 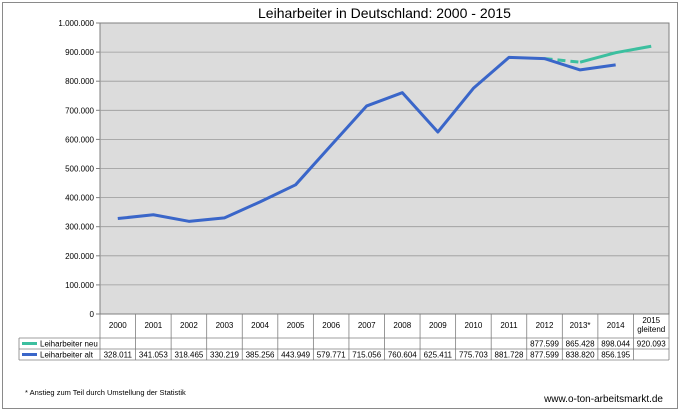 What do you see at coordinates (224, 355) in the screenshot?
I see `data-label: 330.219` at bounding box center [224, 355].